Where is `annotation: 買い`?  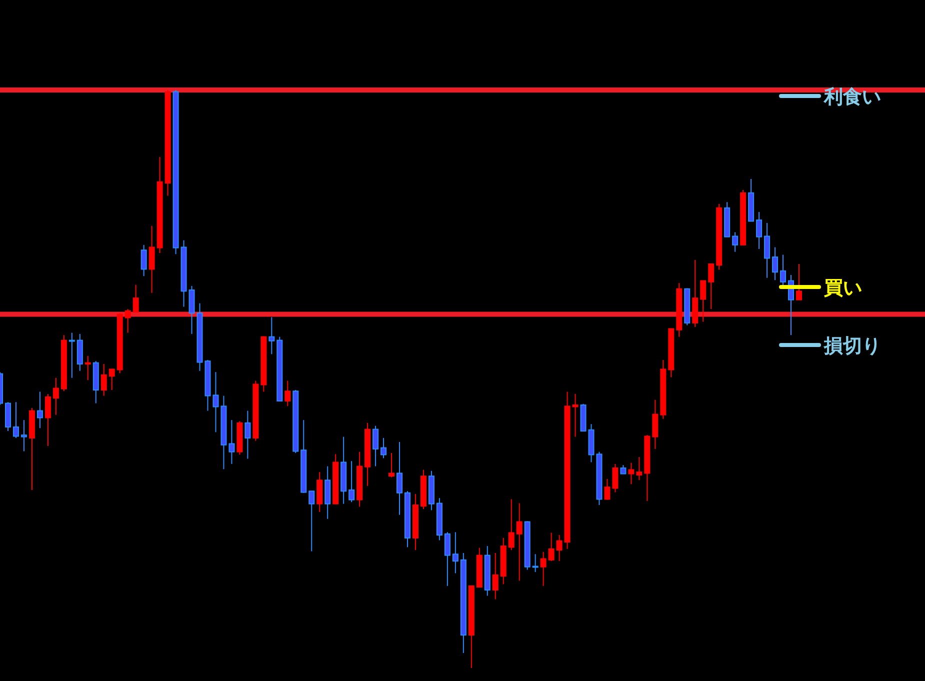 annotation: 買い is located at coordinates (820, 288).